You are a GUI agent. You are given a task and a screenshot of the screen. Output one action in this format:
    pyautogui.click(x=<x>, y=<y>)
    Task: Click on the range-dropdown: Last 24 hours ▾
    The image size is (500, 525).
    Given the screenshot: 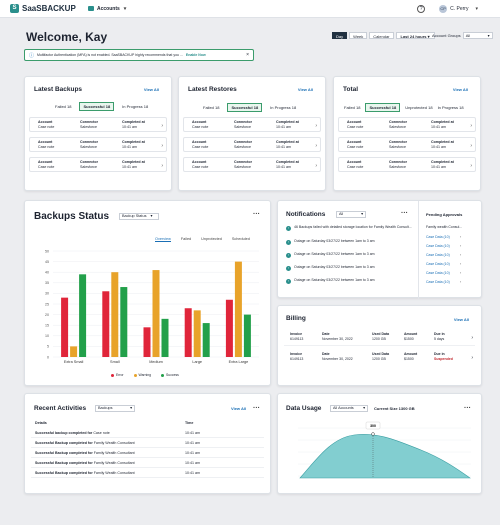 What is the action you would take?
    pyautogui.click(x=415, y=35)
    